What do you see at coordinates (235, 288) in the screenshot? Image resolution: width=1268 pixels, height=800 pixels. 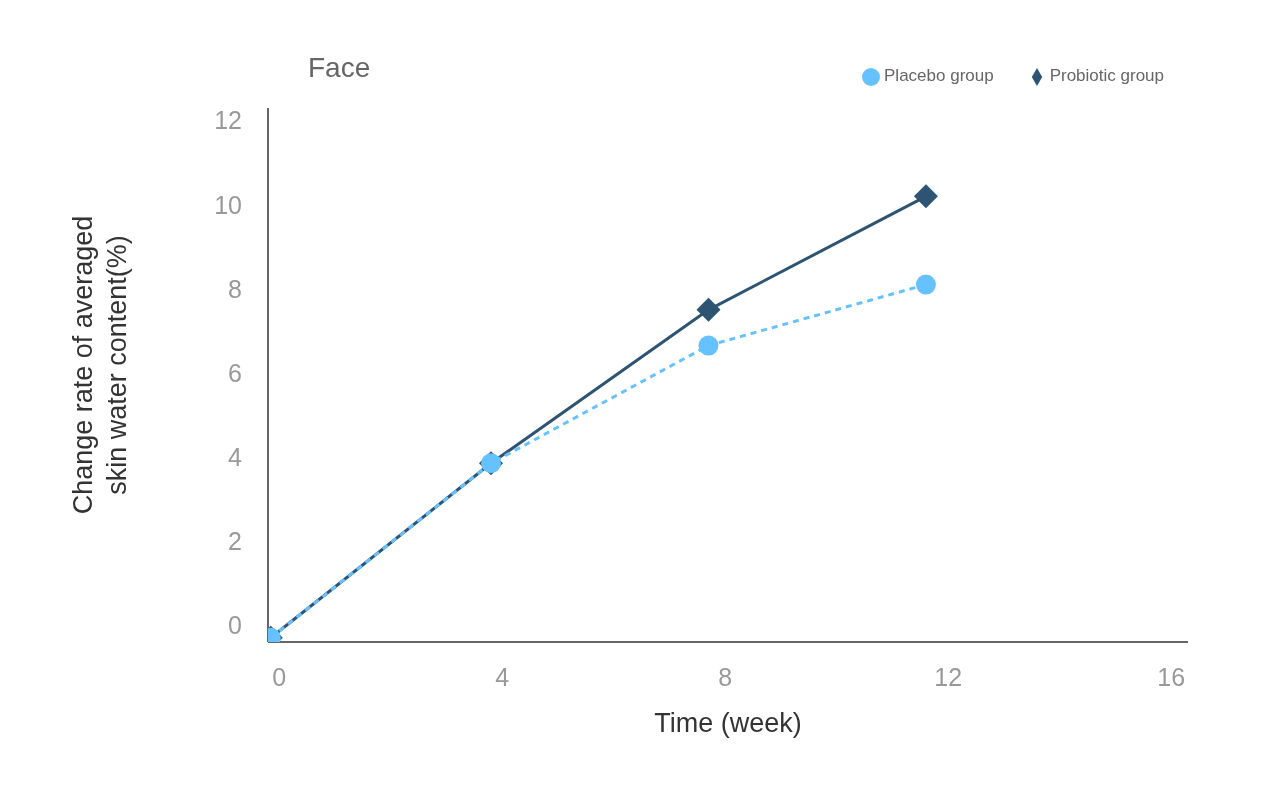 I see `y-tick-label: 8` at bounding box center [235, 288].